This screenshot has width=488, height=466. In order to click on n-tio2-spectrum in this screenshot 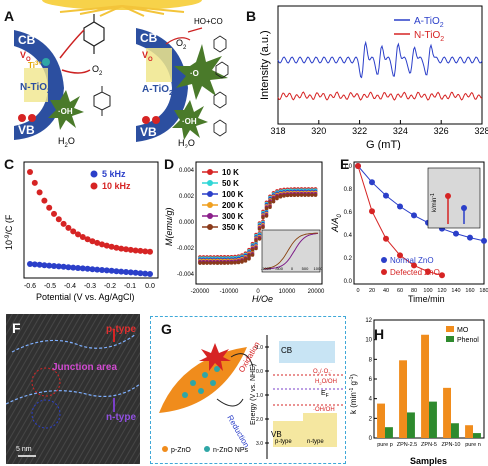, I will do `click(380, 96)`.